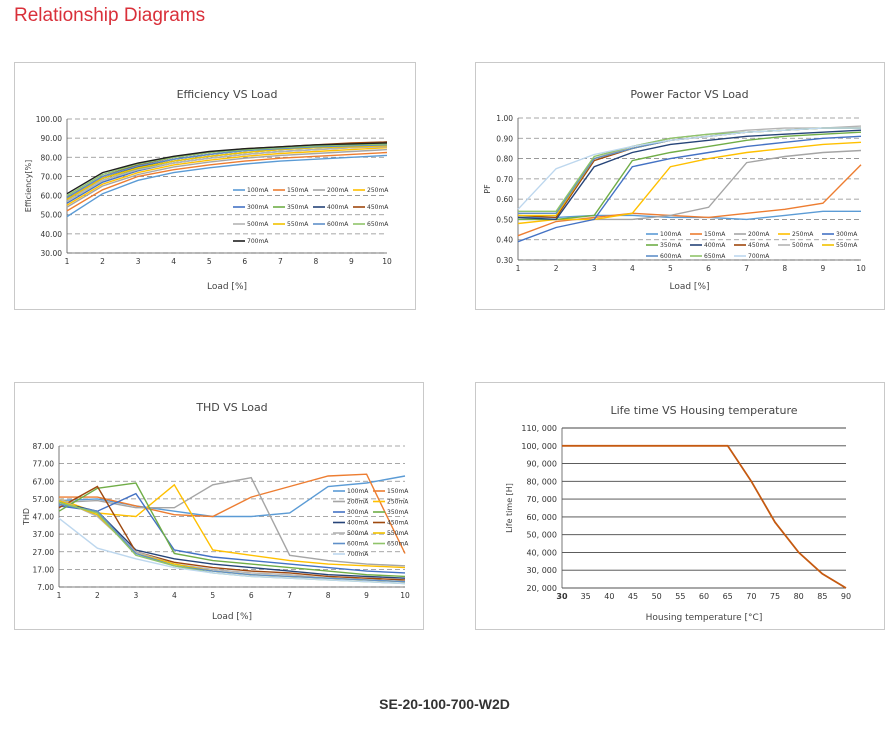 This screenshot has height=730, width=889. What do you see at coordinates (504, 260) in the screenshot?
I see `y-tick-label: 0.30` at bounding box center [504, 260].